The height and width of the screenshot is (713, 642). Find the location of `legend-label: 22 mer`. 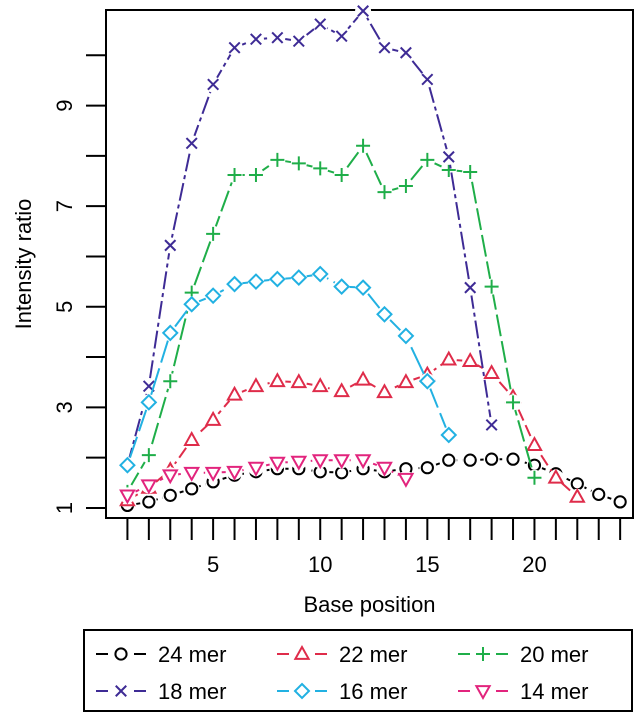

legend-label: 22 mer is located at coordinates (373, 654).